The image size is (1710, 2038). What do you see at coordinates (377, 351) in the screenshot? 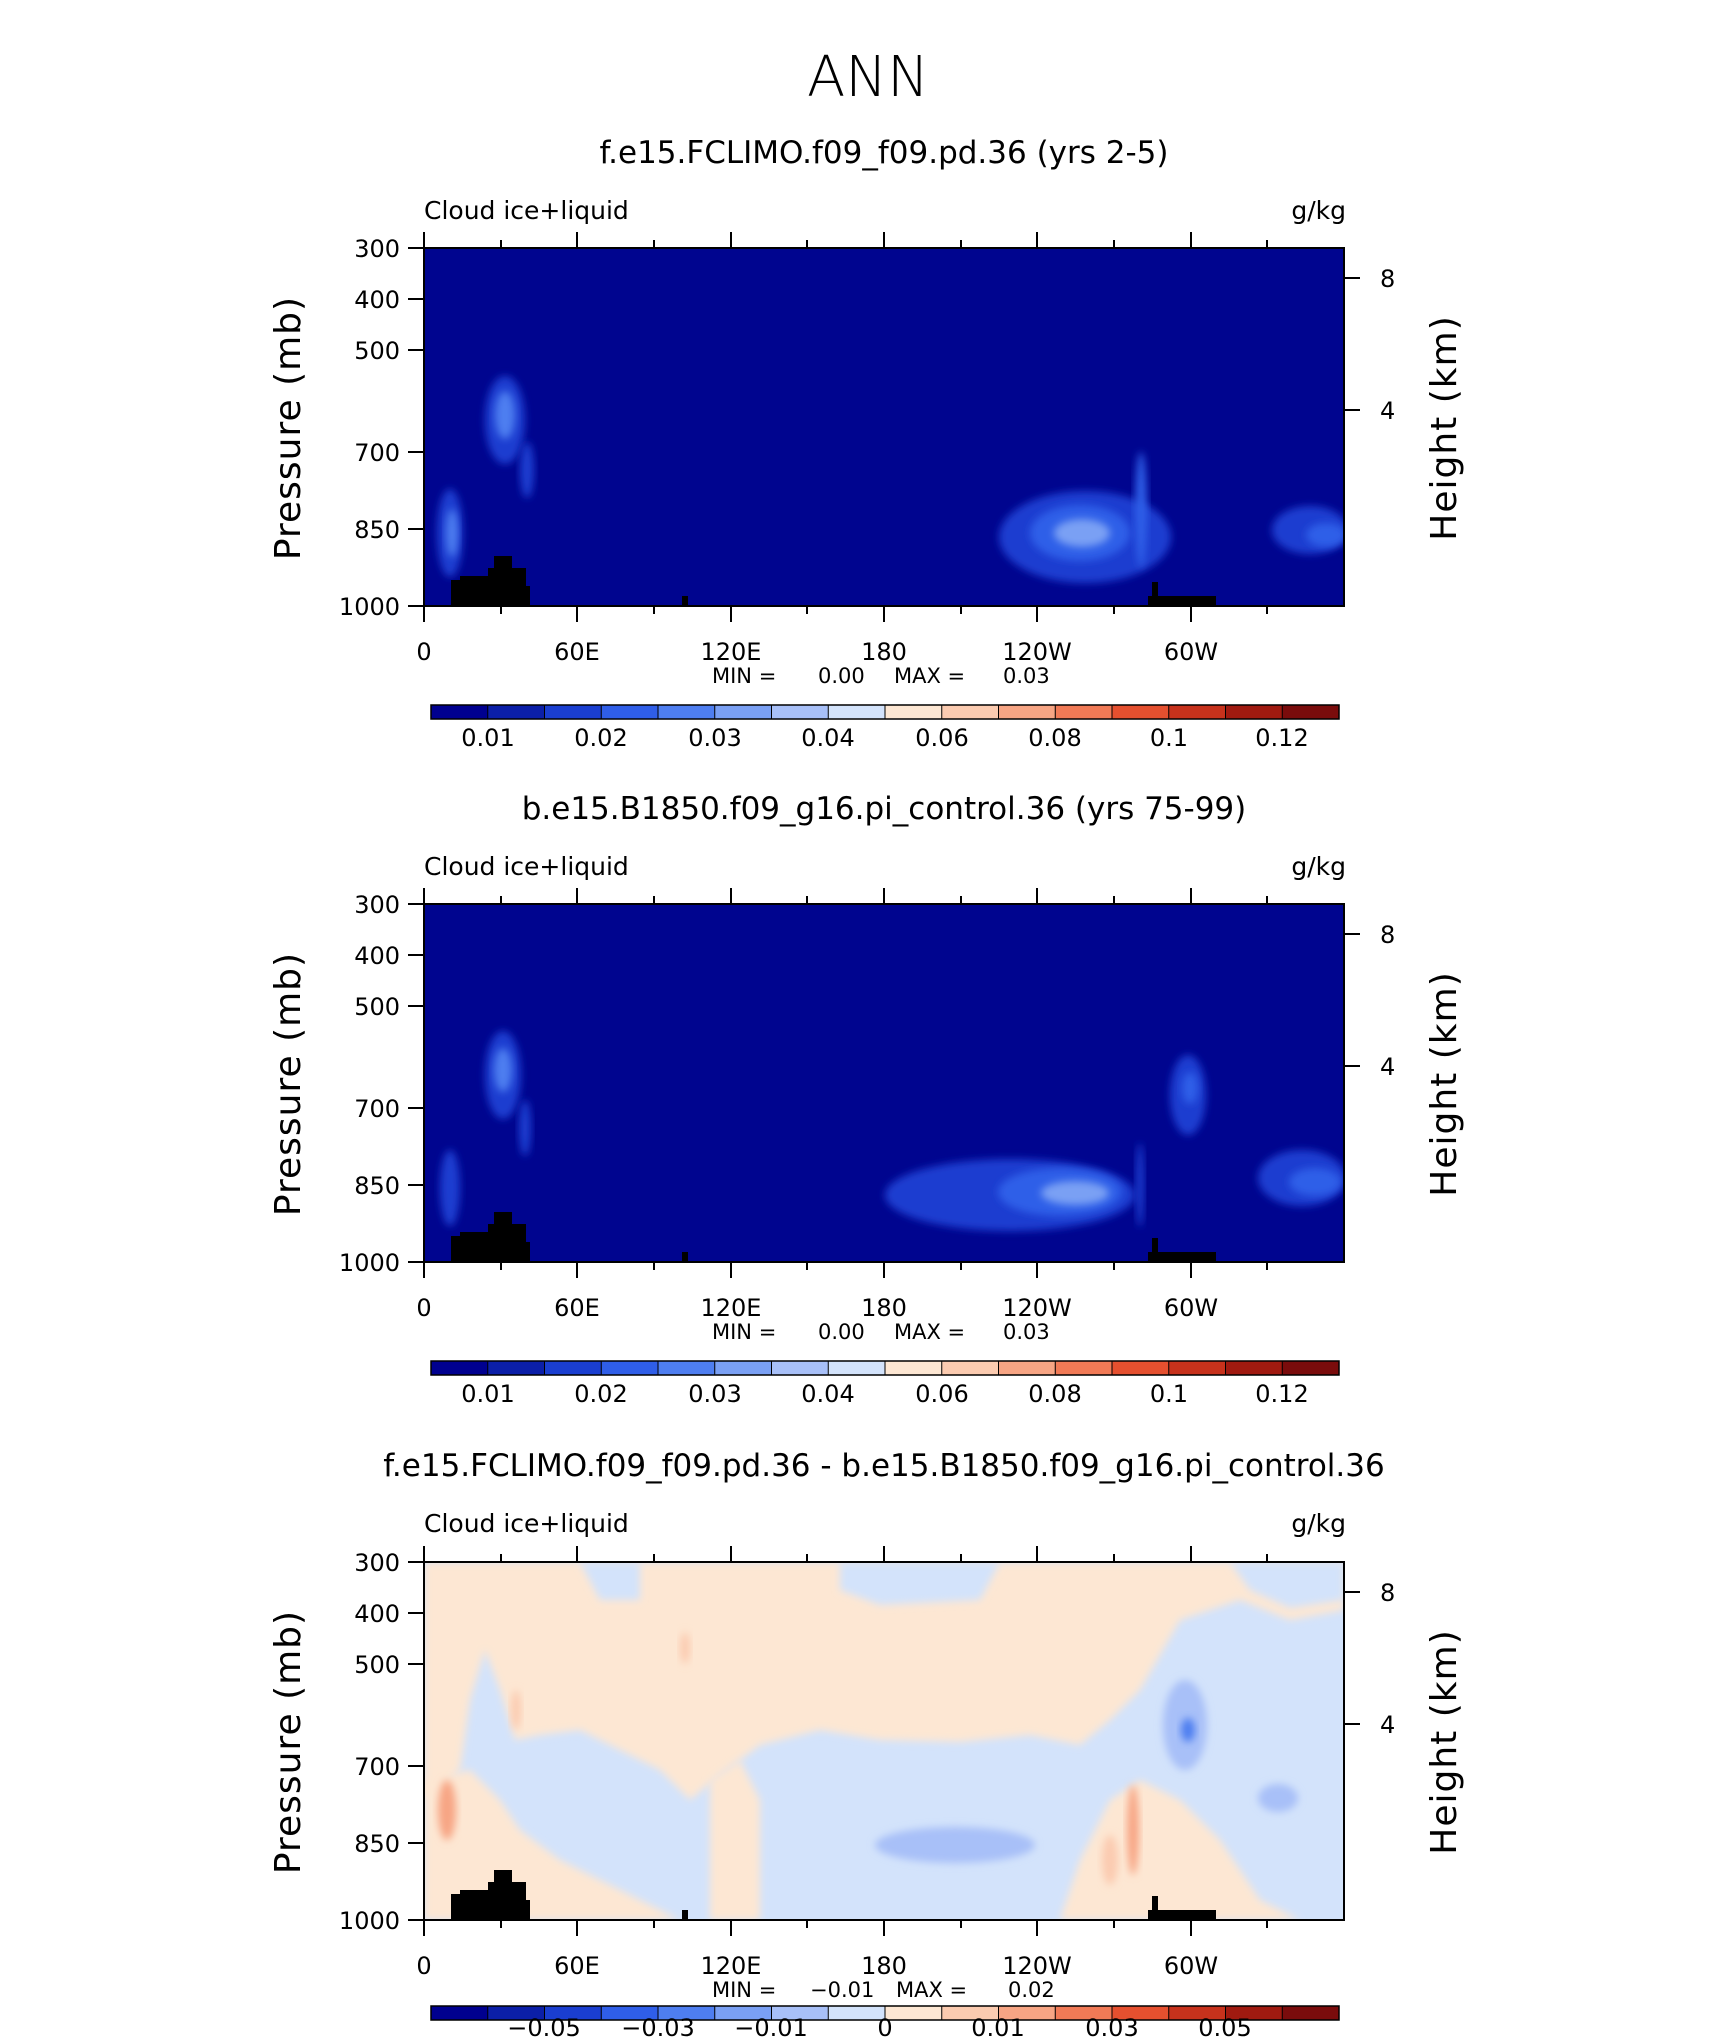
I see `panel-0-ytick-500: 500` at bounding box center [377, 351].